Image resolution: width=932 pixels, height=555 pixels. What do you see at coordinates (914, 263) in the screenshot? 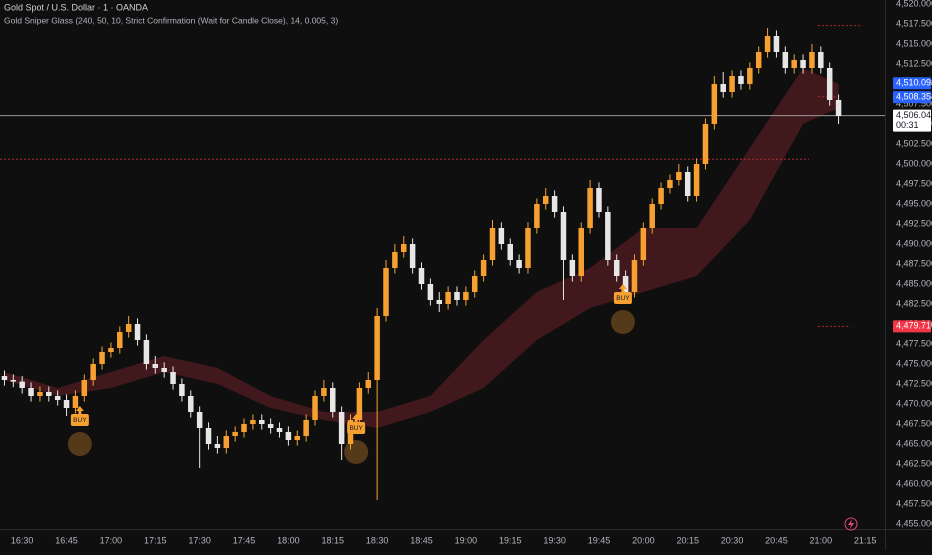
I see `y-tick-label: 4,487.500` at bounding box center [914, 263].